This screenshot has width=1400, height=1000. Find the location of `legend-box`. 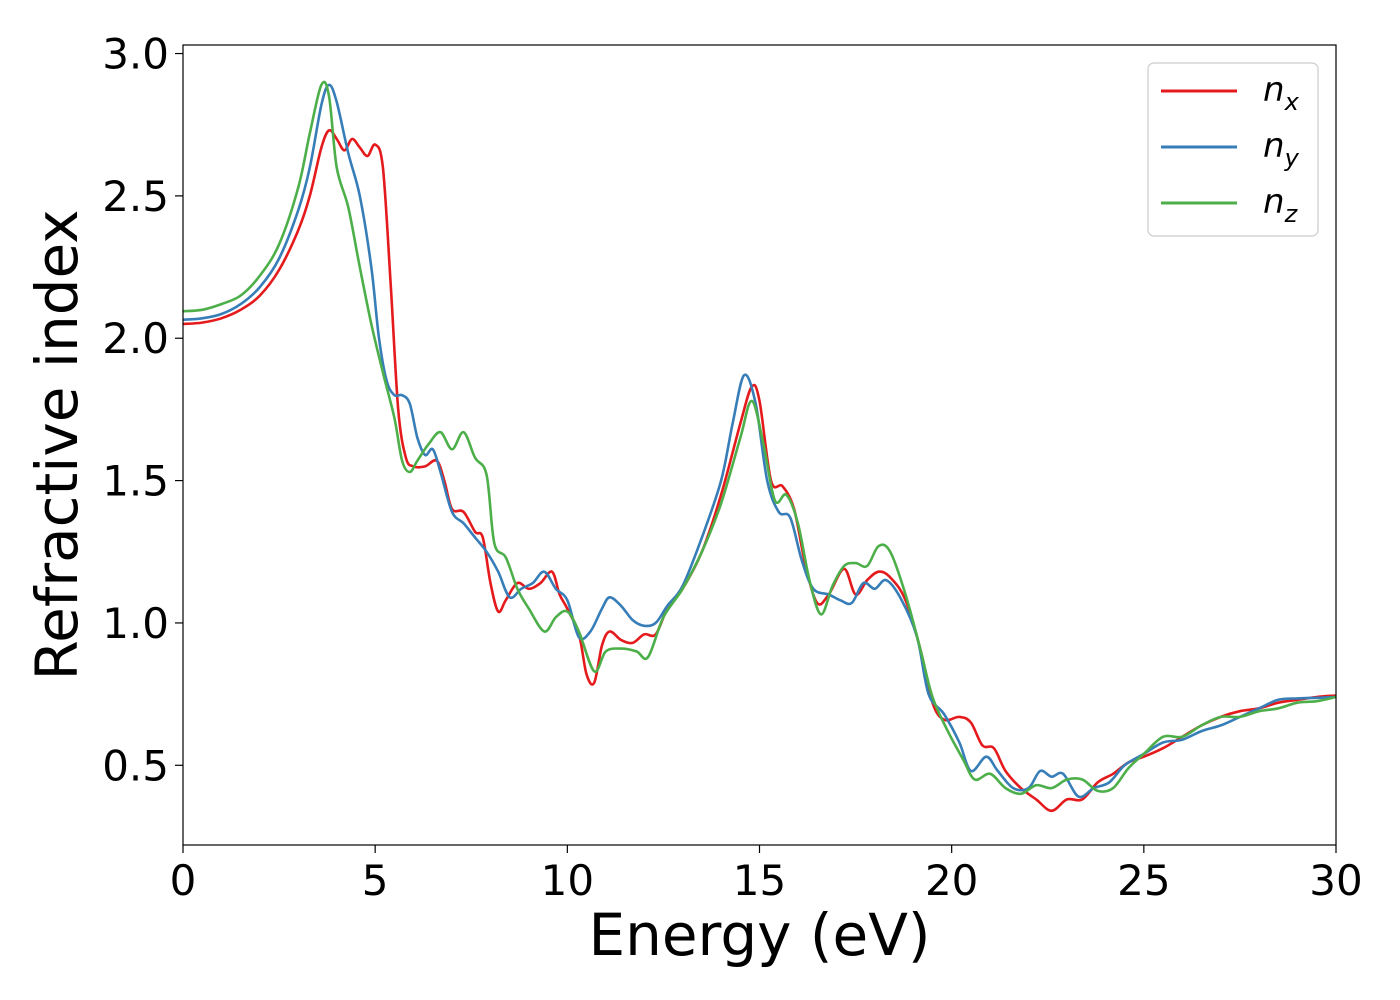

legend-box is located at coordinates (1233, 149).